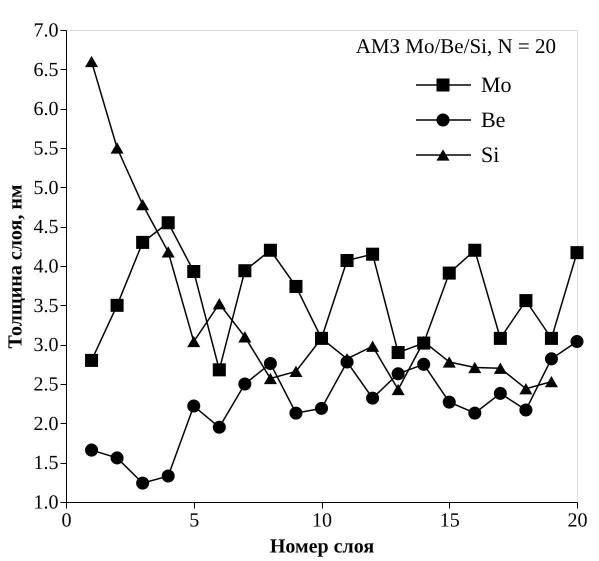 This screenshot has width=599, height=561. What do you see at coordinates (46, 305) in the screenshot?
I see `y-tick-label: 3.5` at bounding box center [46, 305].